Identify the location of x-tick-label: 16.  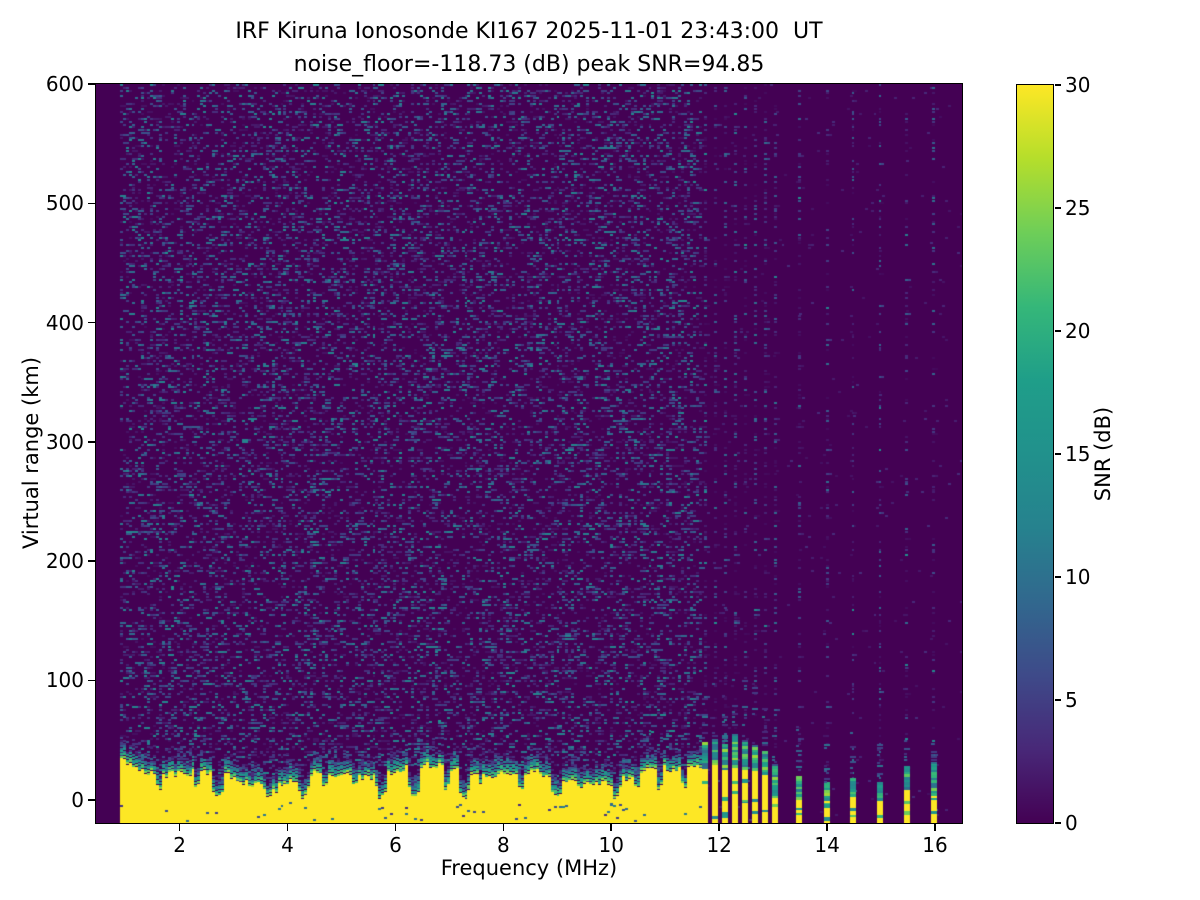
(935, 845).